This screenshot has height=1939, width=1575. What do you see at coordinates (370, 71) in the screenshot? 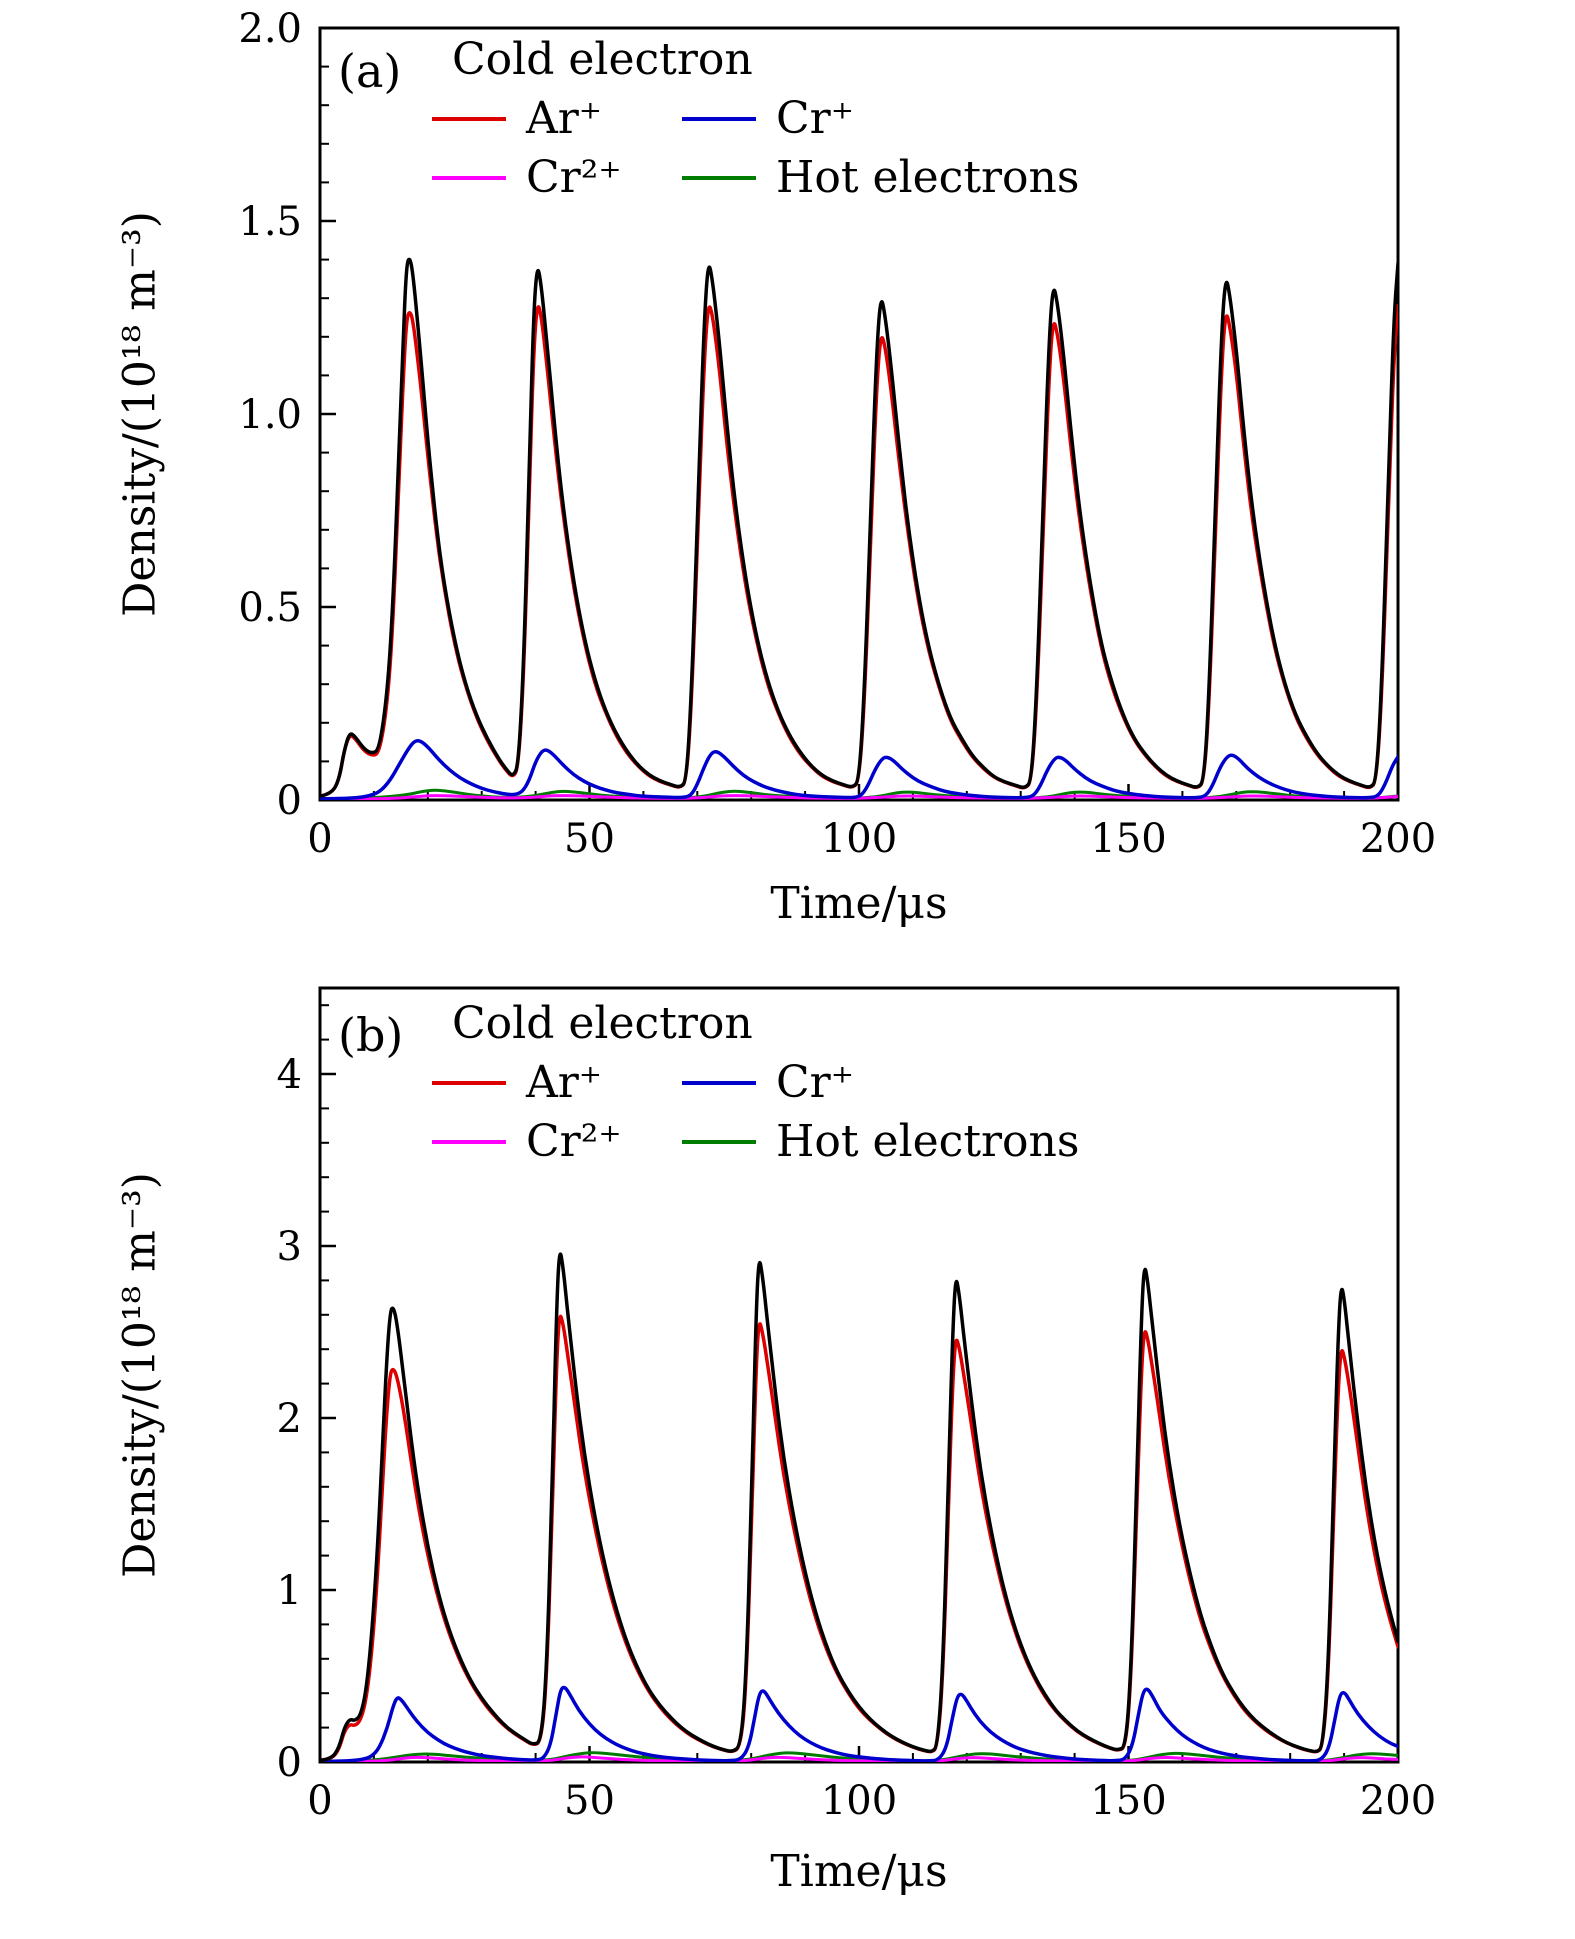
I see `panel-label-a: (a)` at bounding box center [370, 71].